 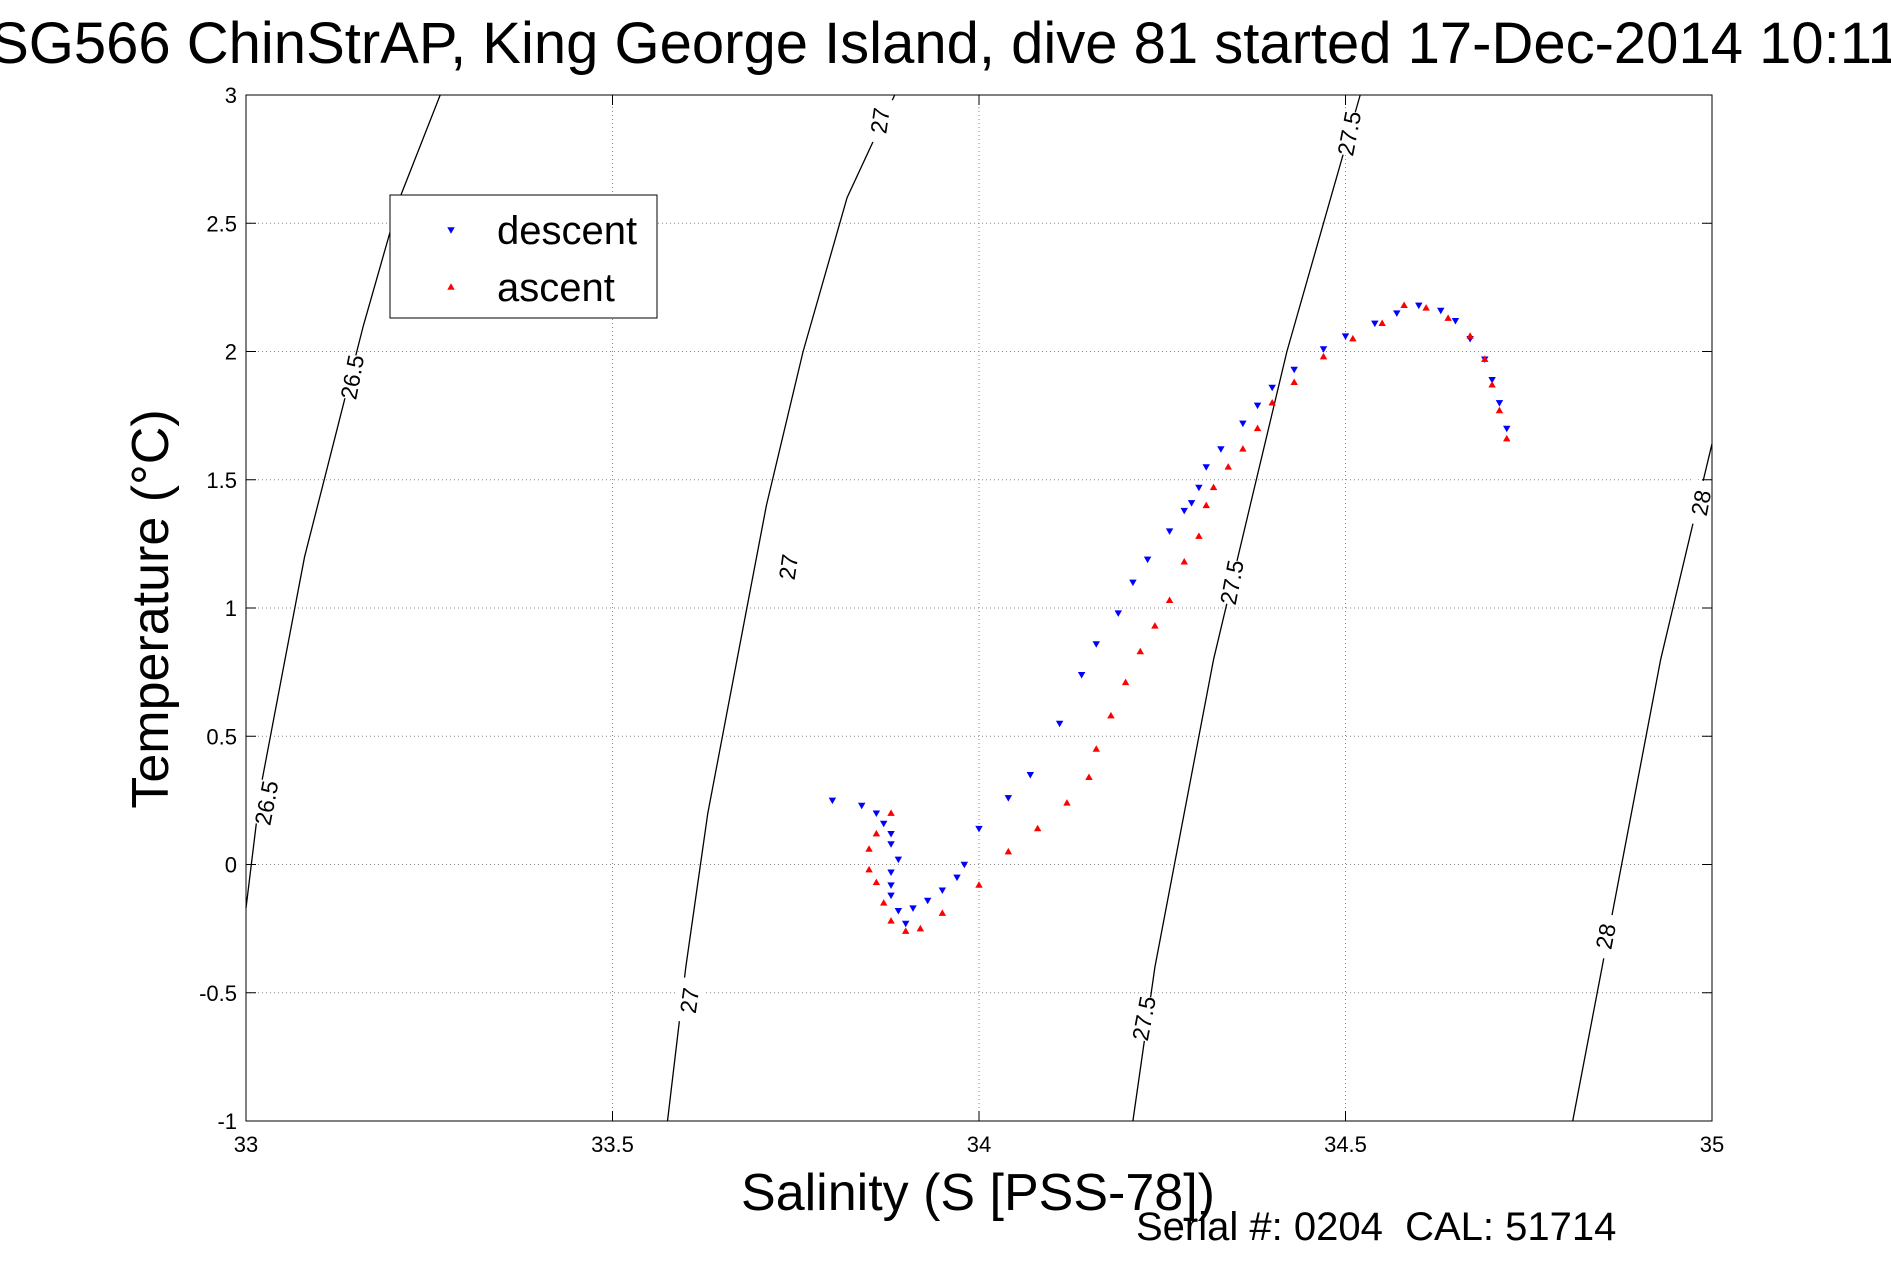 I want to click on legend: descent ascent, so click(x=523, y=256).